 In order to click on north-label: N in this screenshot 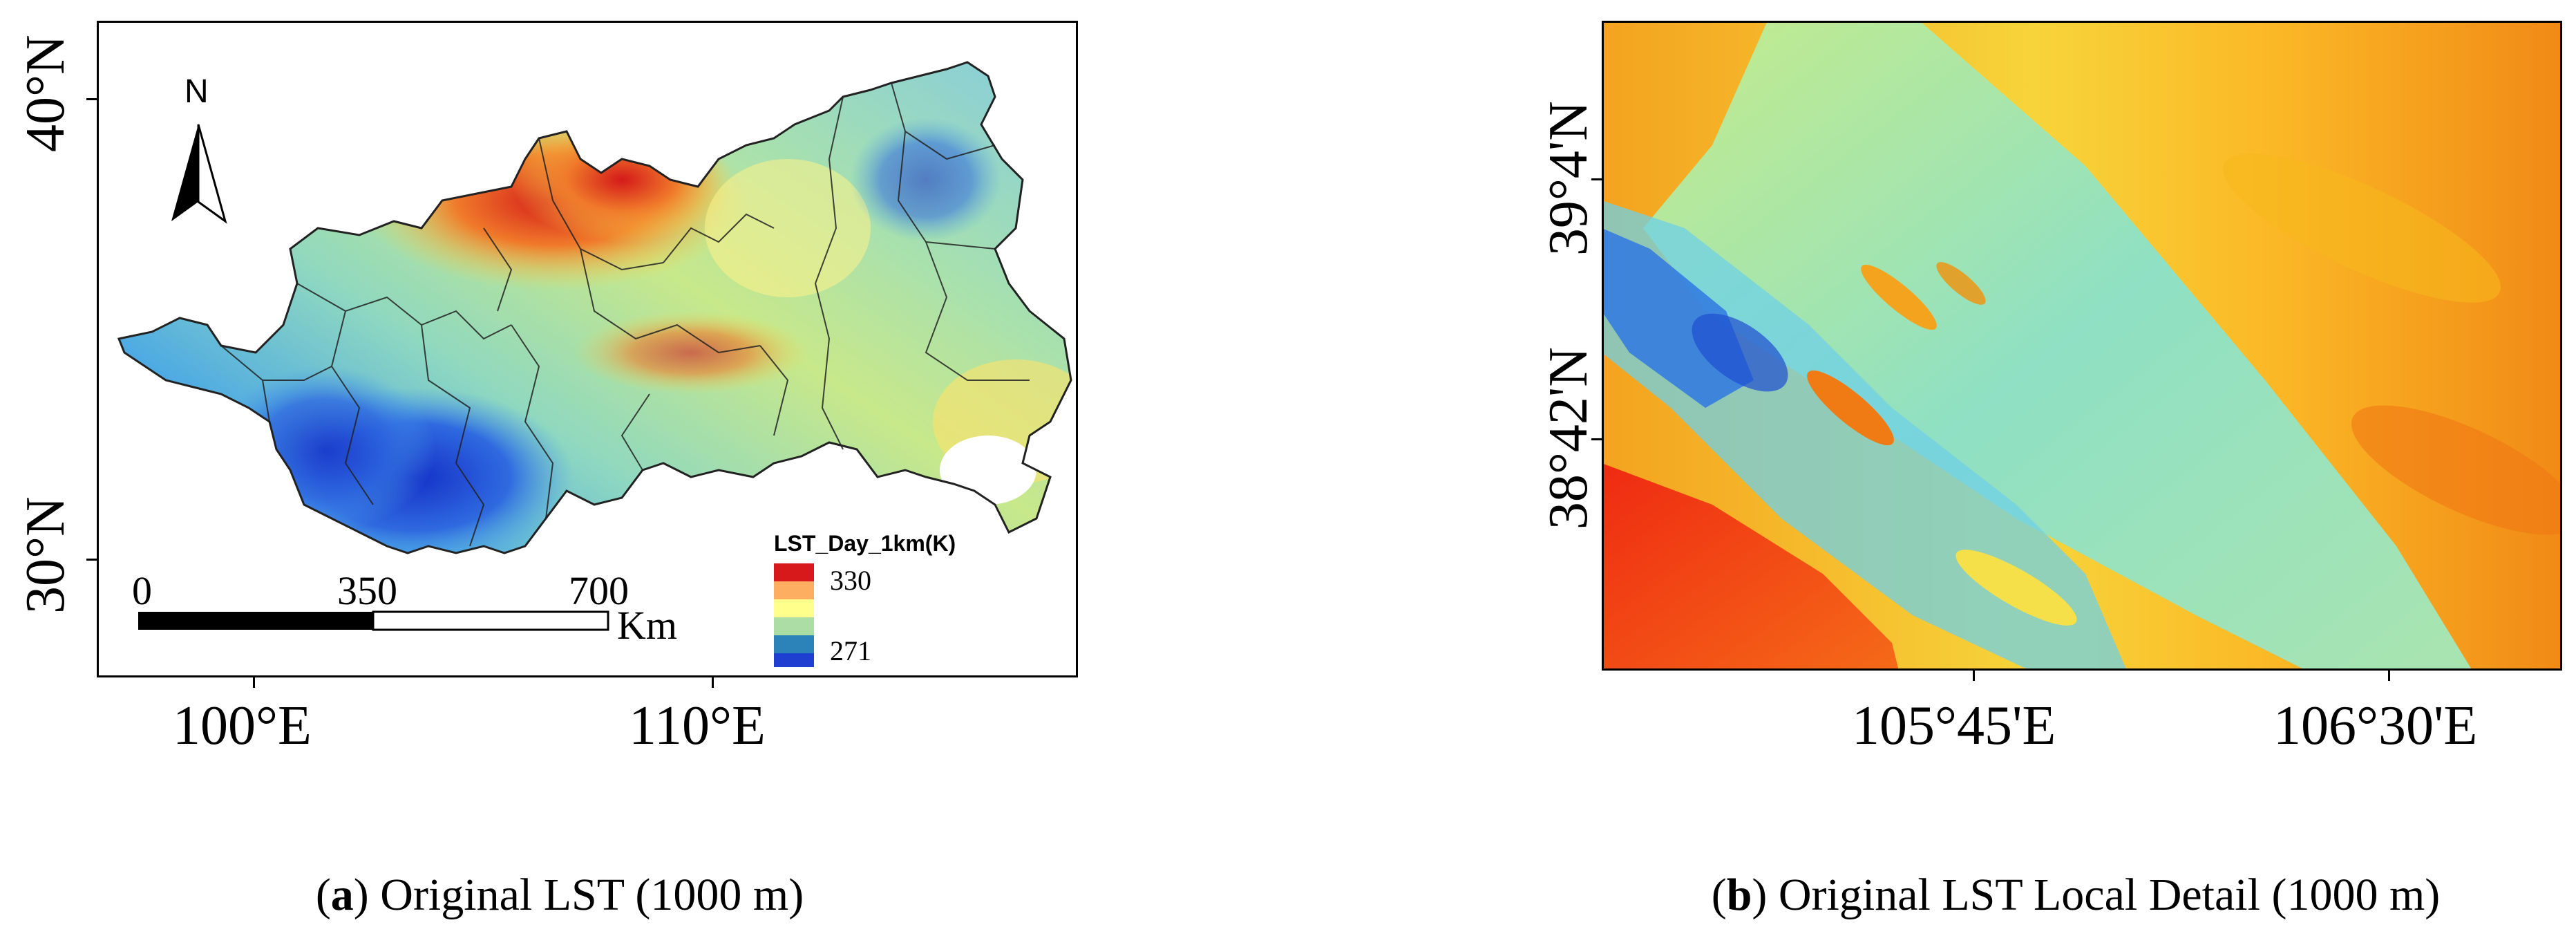, I will do `click(196, 92)`.